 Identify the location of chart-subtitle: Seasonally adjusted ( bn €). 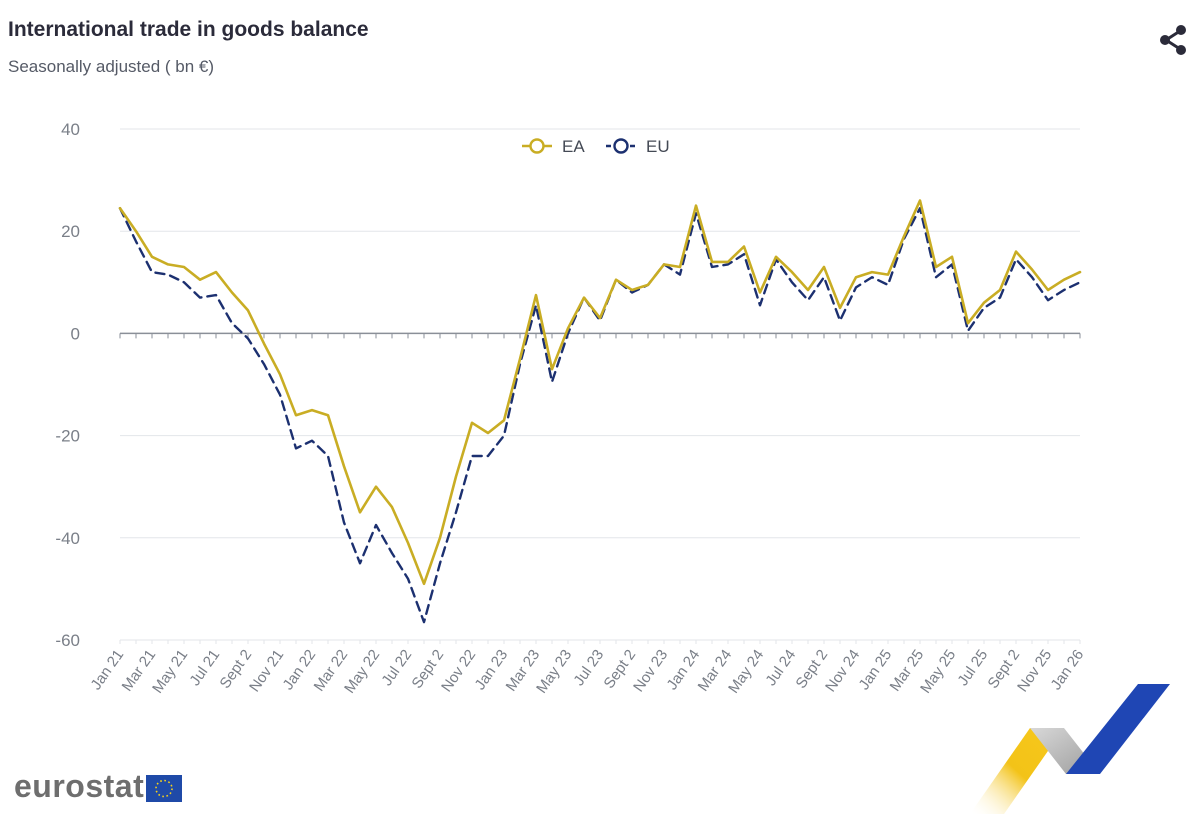
(111, 66).